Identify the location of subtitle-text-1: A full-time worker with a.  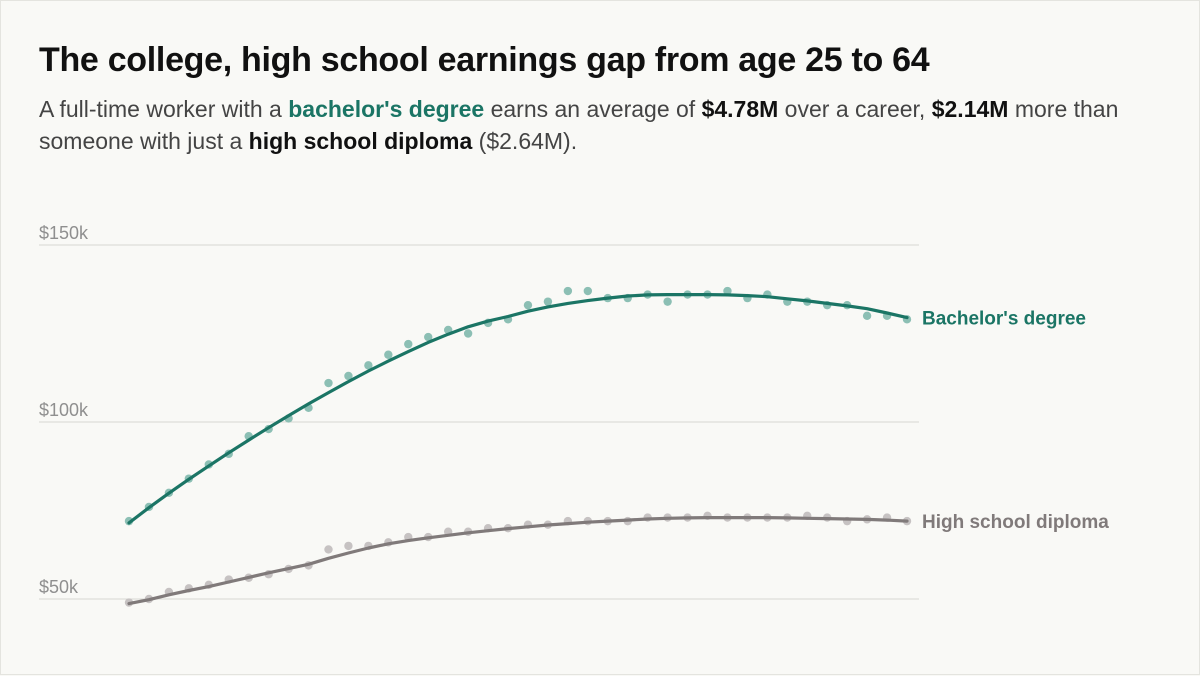
(164, 109).